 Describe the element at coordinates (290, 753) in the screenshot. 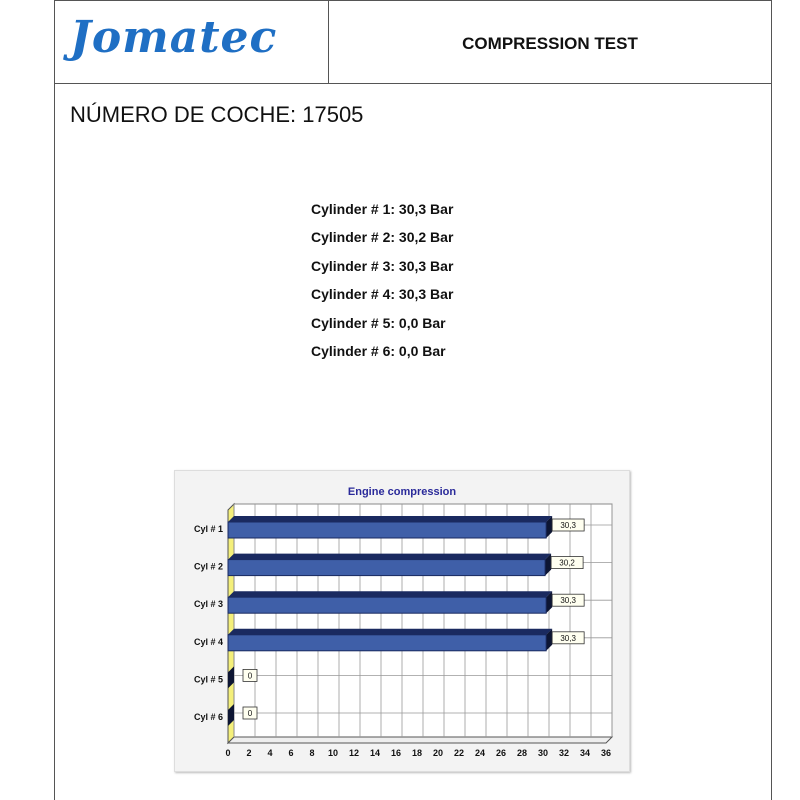

I see `x-tick-label: 6` at that location.